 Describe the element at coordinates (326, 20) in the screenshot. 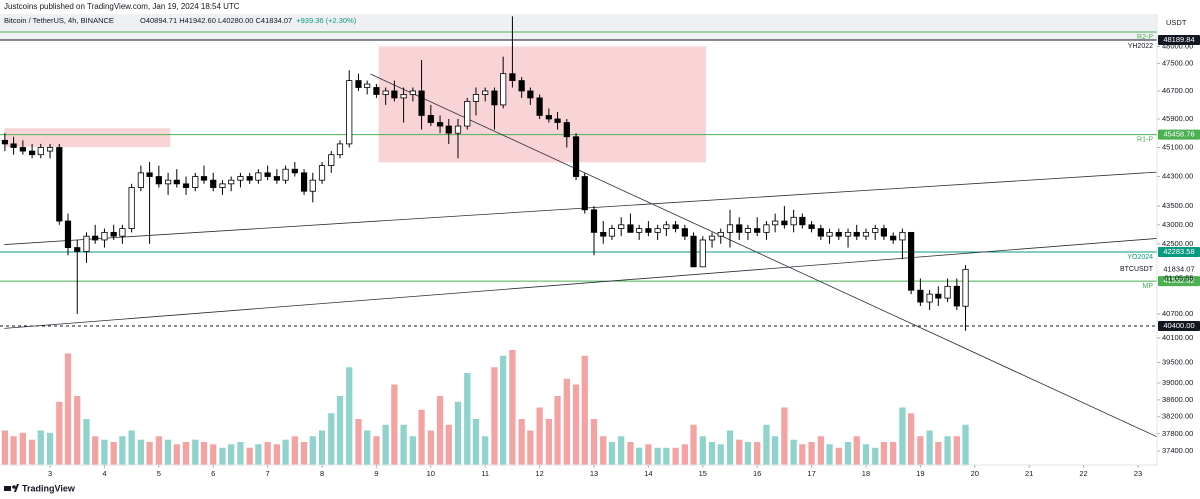

I see `change: +939.36 (+2.30%)` at that location.